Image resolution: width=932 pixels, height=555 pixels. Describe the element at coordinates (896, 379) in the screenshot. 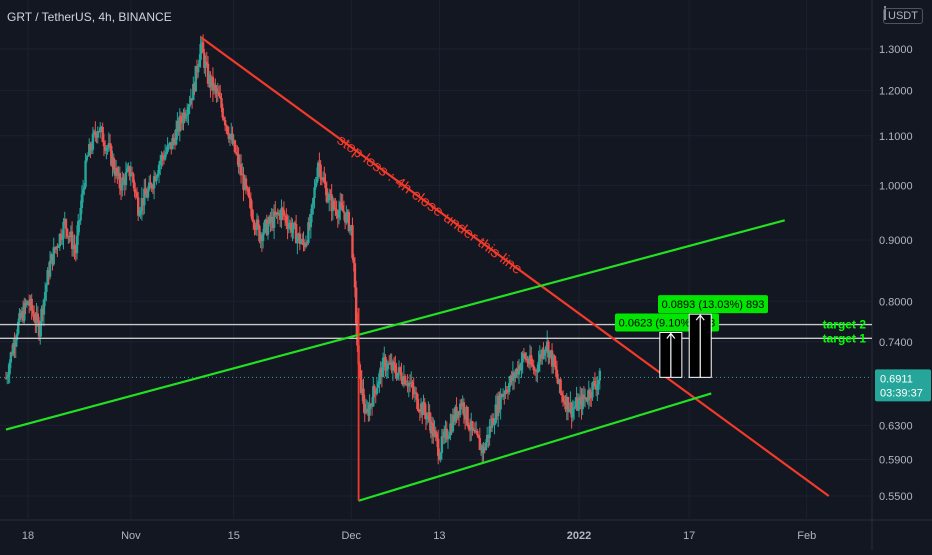

I see `last-price-value: 0.6911` at that location.